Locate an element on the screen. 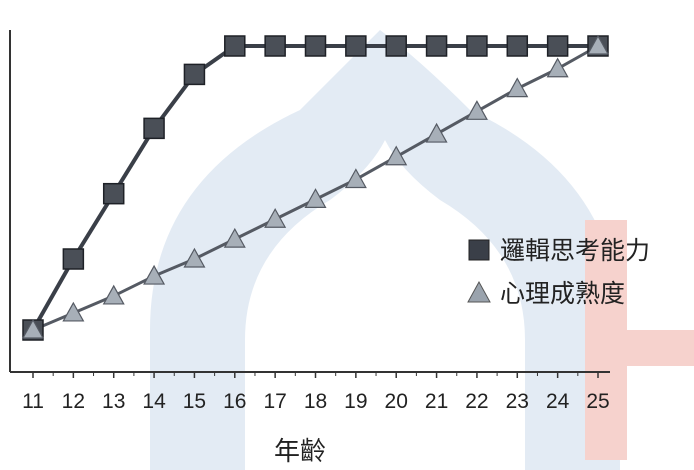 This screenshot has width=694, height=470. x-tick-label-16: 16 is located at coordinates (234, 401).